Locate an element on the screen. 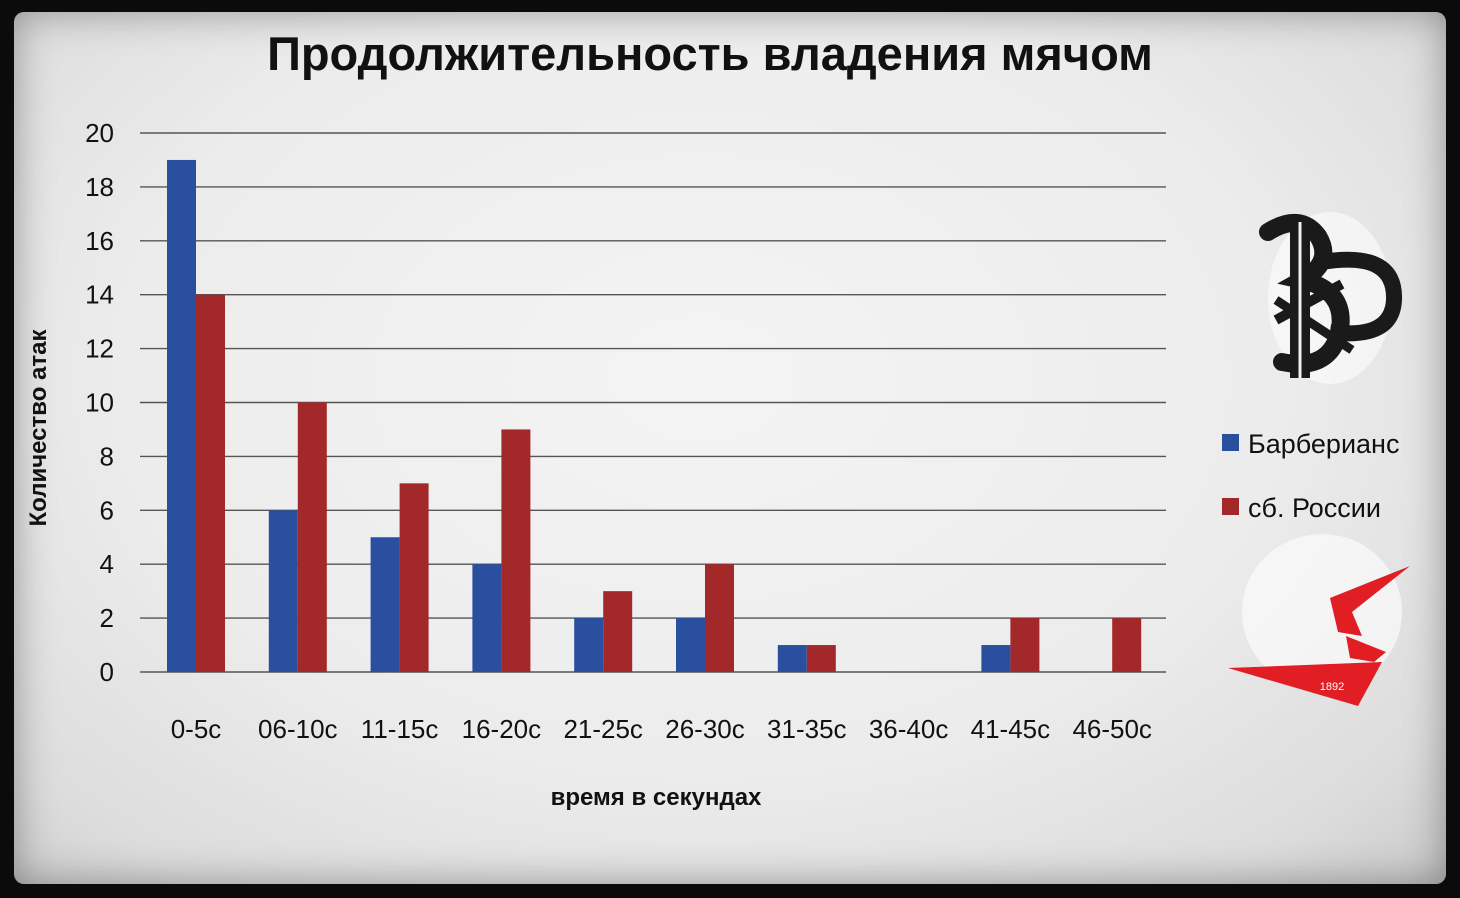 This screenshot has width=1460, height=898. x-tick-label: 26-30с is located at coordinates (705, 729).